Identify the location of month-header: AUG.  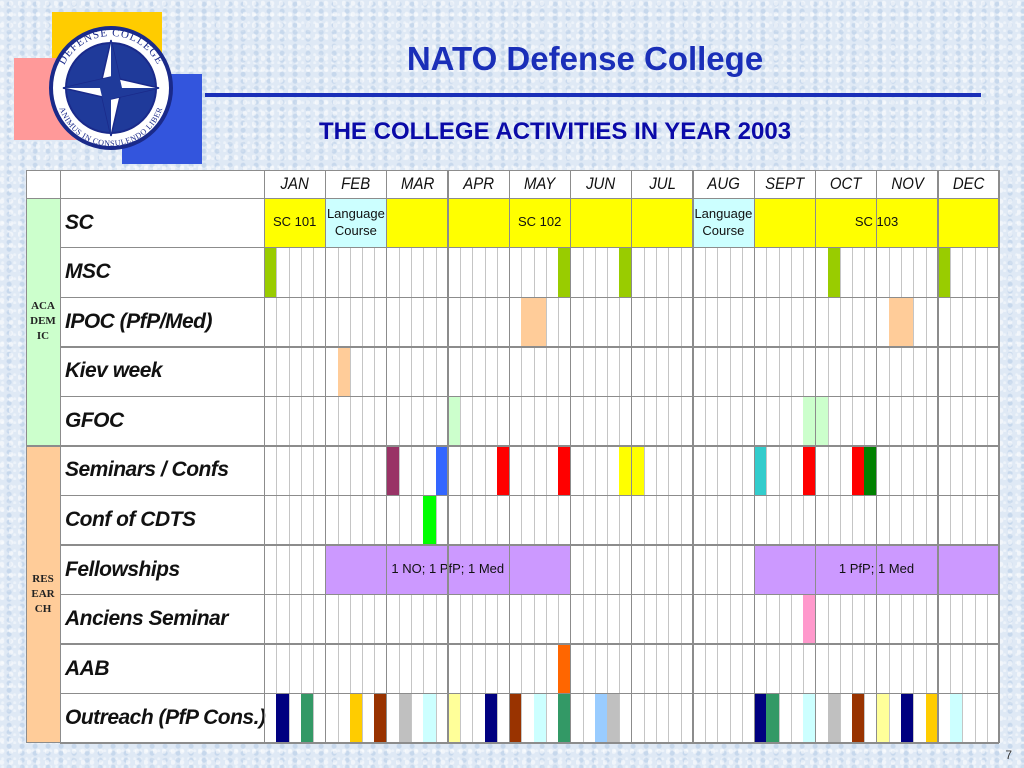
(723, 183).